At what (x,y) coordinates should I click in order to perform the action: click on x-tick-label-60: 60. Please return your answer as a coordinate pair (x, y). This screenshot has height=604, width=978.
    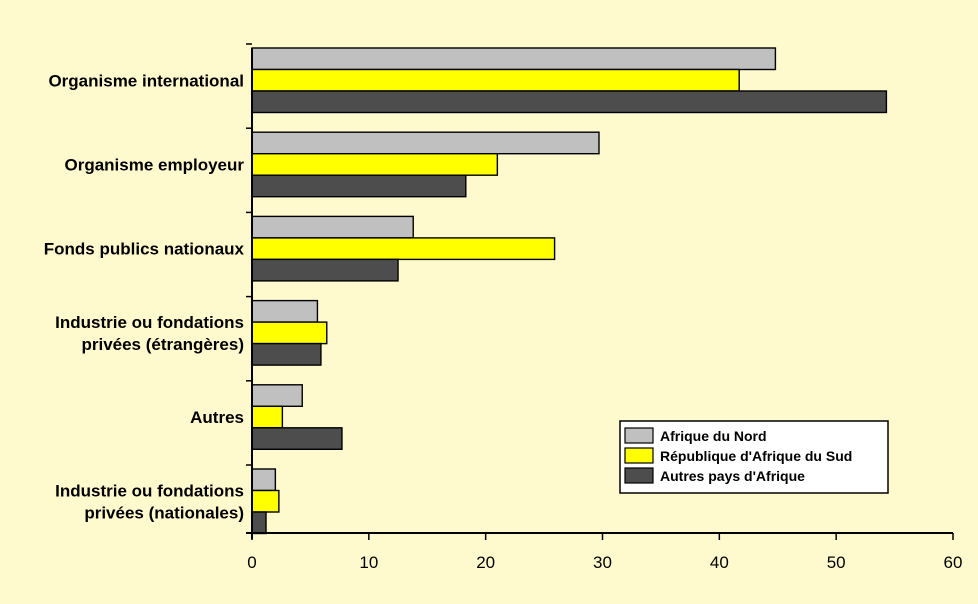
    Looking at the image, I should click on (953, 562).